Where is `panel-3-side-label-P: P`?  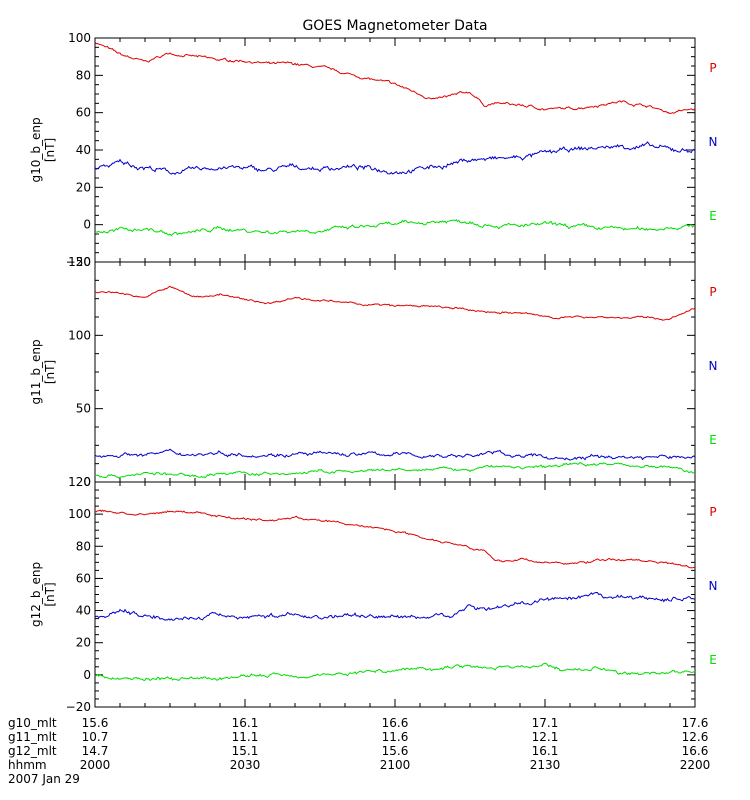
panel-3-side-label-P: P is located at coordinates (712, 512).